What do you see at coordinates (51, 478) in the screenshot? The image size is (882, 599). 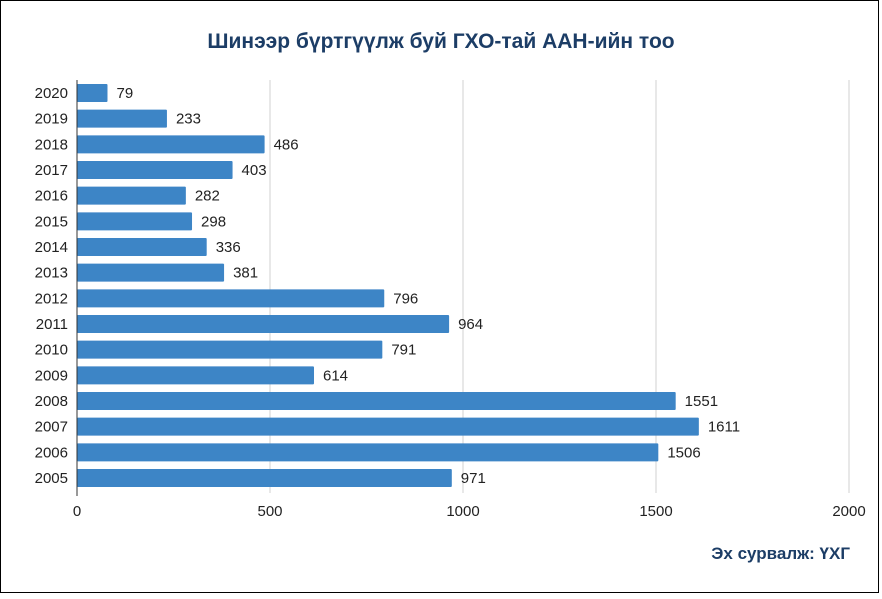 I see `y-tick-label: 2005` at bounding box center [51, 478].